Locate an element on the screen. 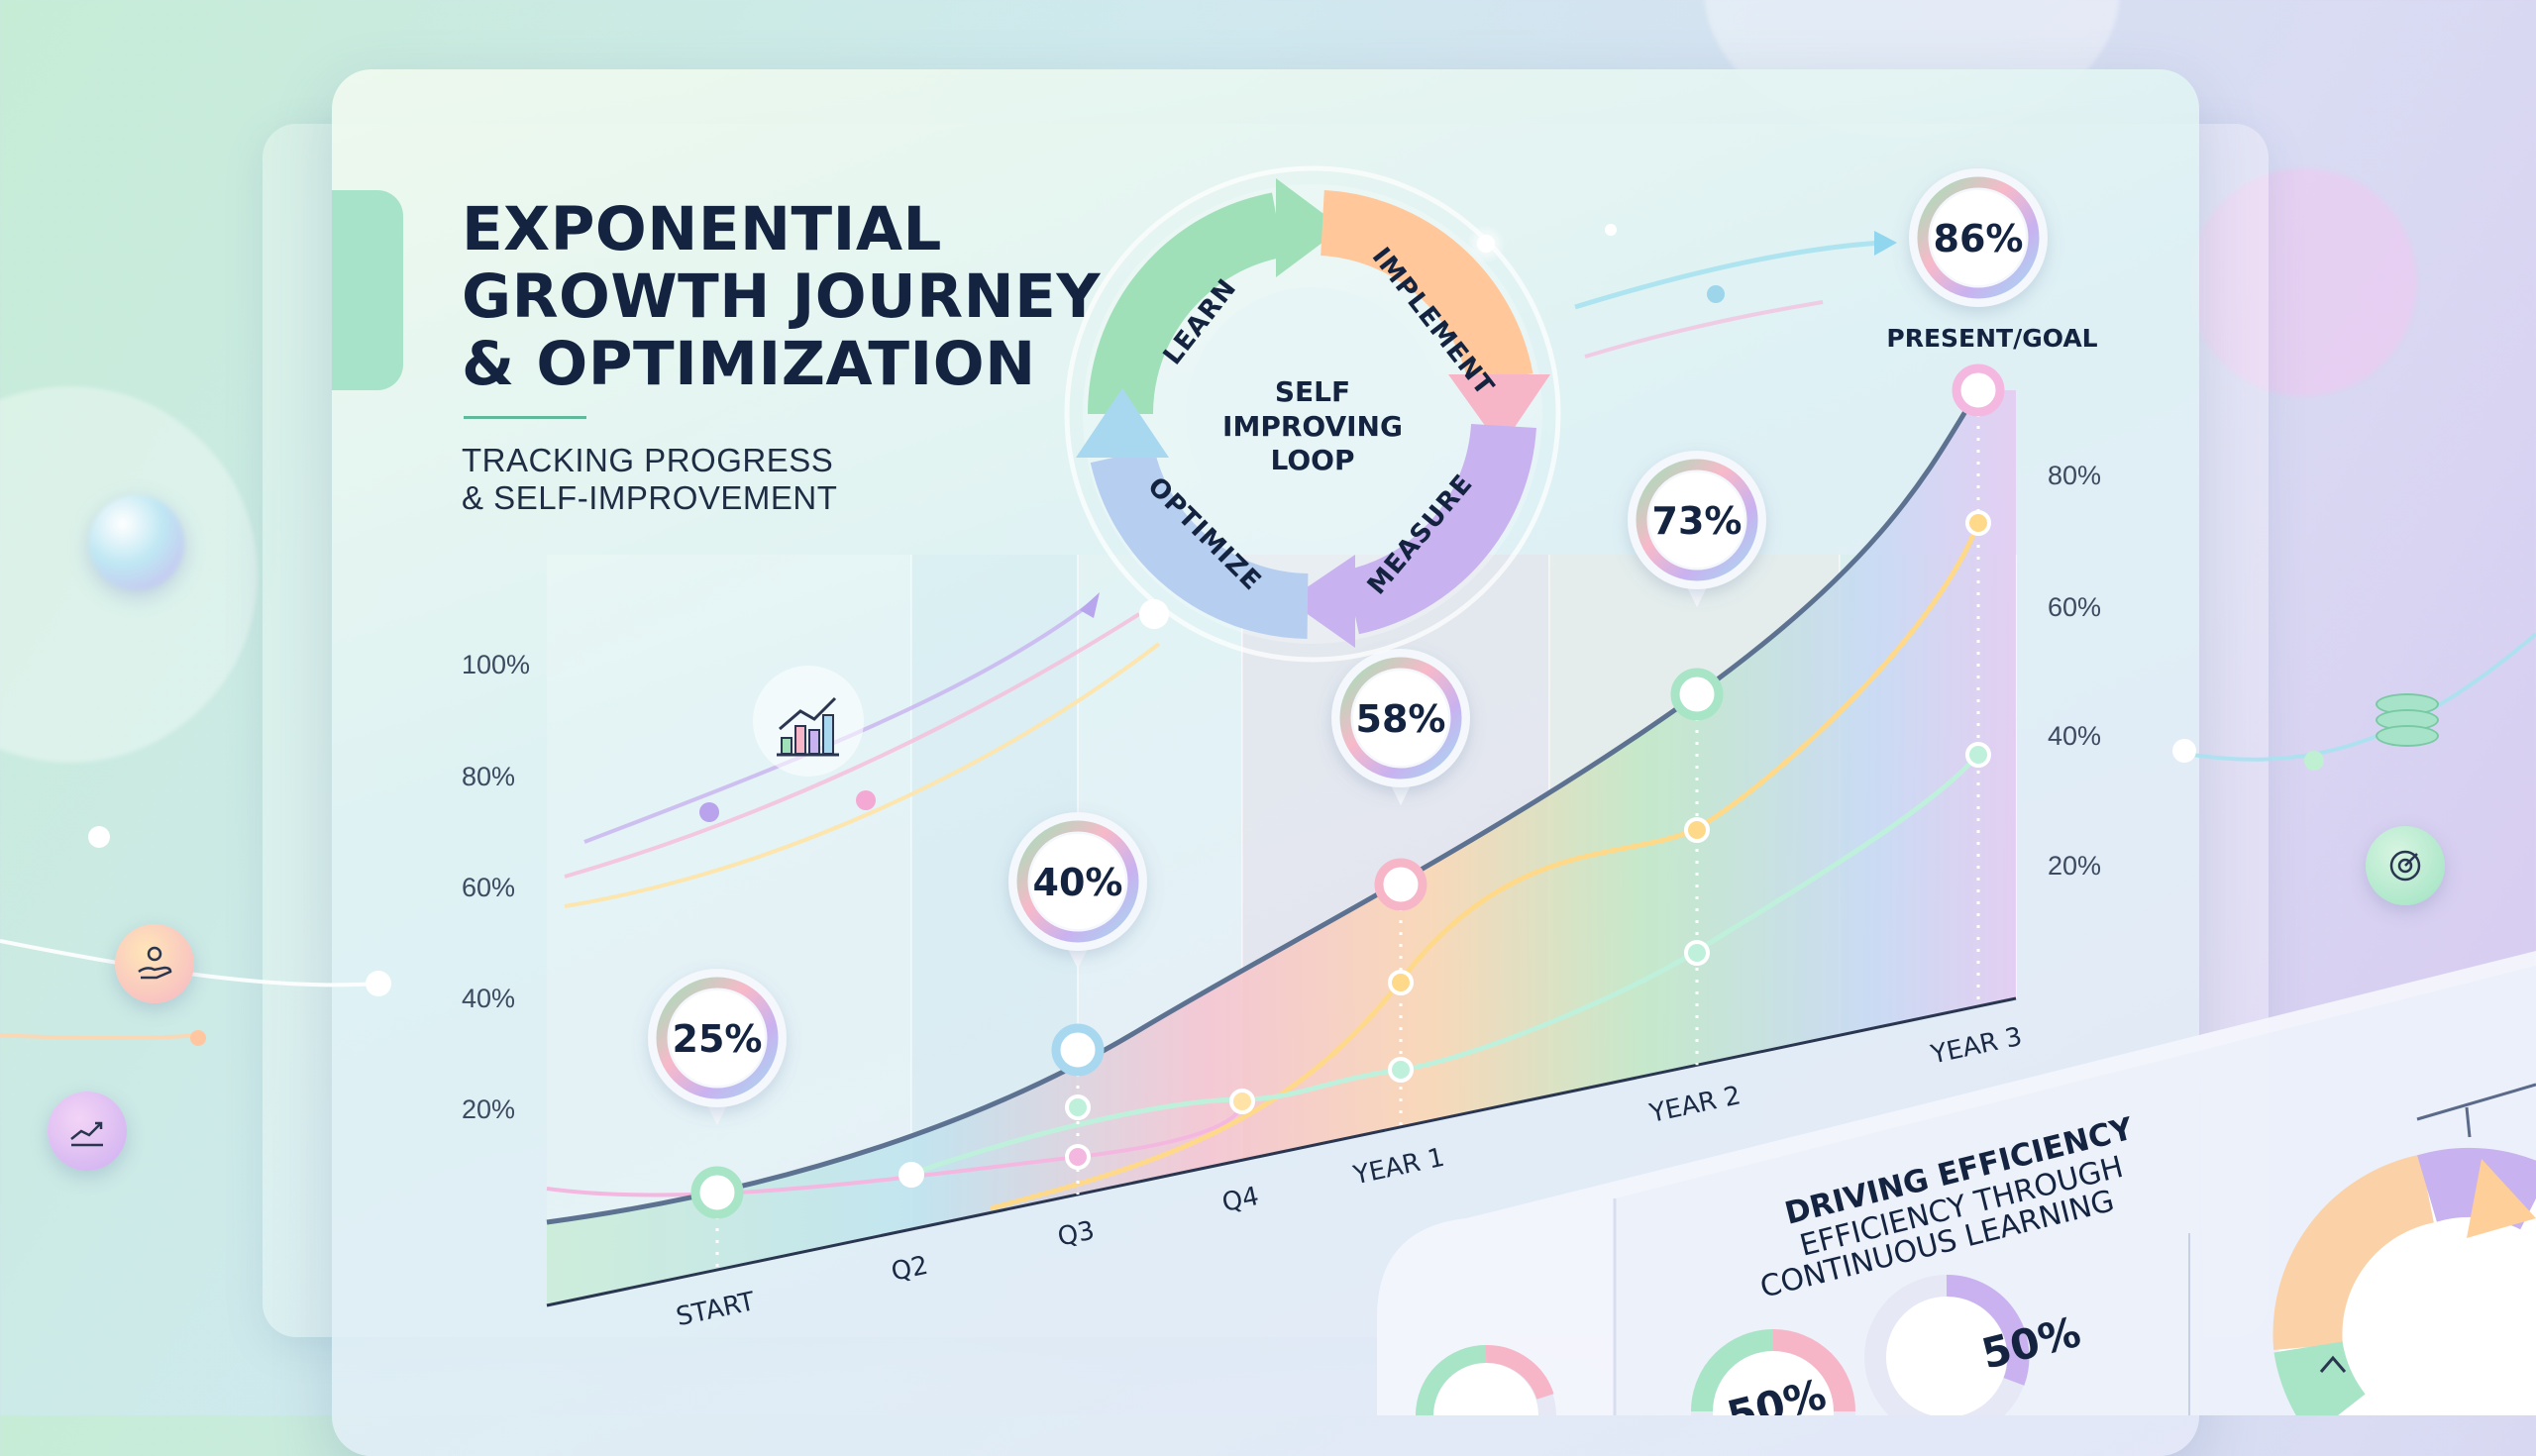  loop-arc-optimize is located at coordinates (1200, 543).